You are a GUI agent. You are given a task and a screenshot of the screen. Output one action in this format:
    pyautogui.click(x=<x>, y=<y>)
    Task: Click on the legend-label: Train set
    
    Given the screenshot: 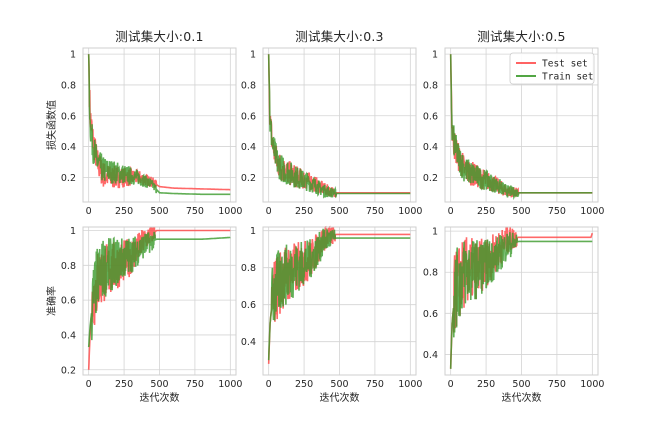 What is the action you would take?
    pyautogui.click(x=567, y=77)
    